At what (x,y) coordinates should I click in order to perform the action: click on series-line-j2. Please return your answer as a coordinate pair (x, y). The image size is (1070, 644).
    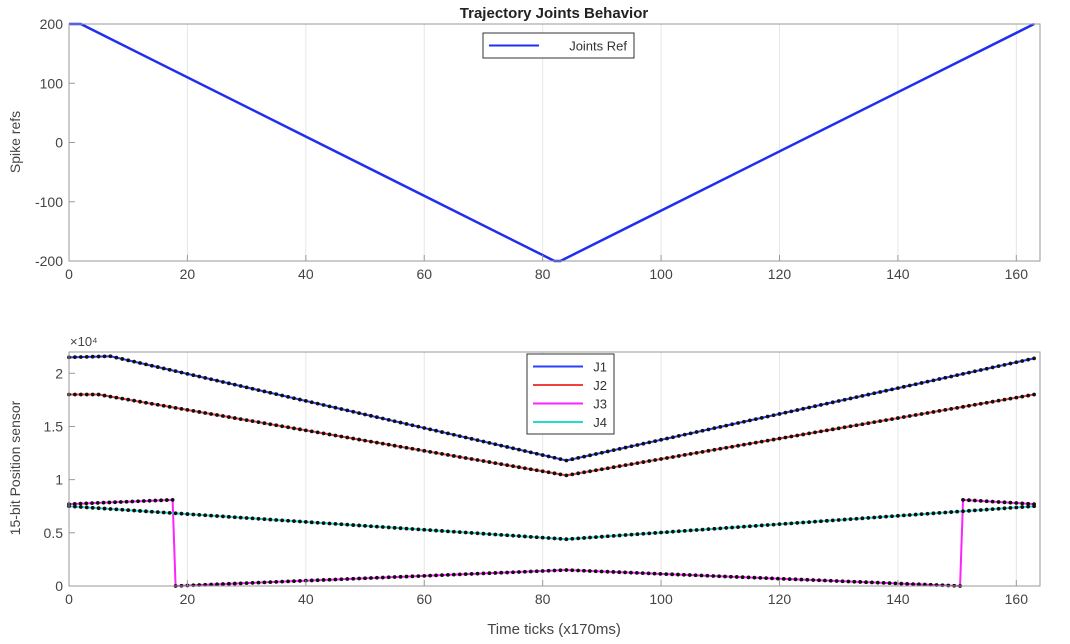
    Looking at the image, I should click on (552, 435).